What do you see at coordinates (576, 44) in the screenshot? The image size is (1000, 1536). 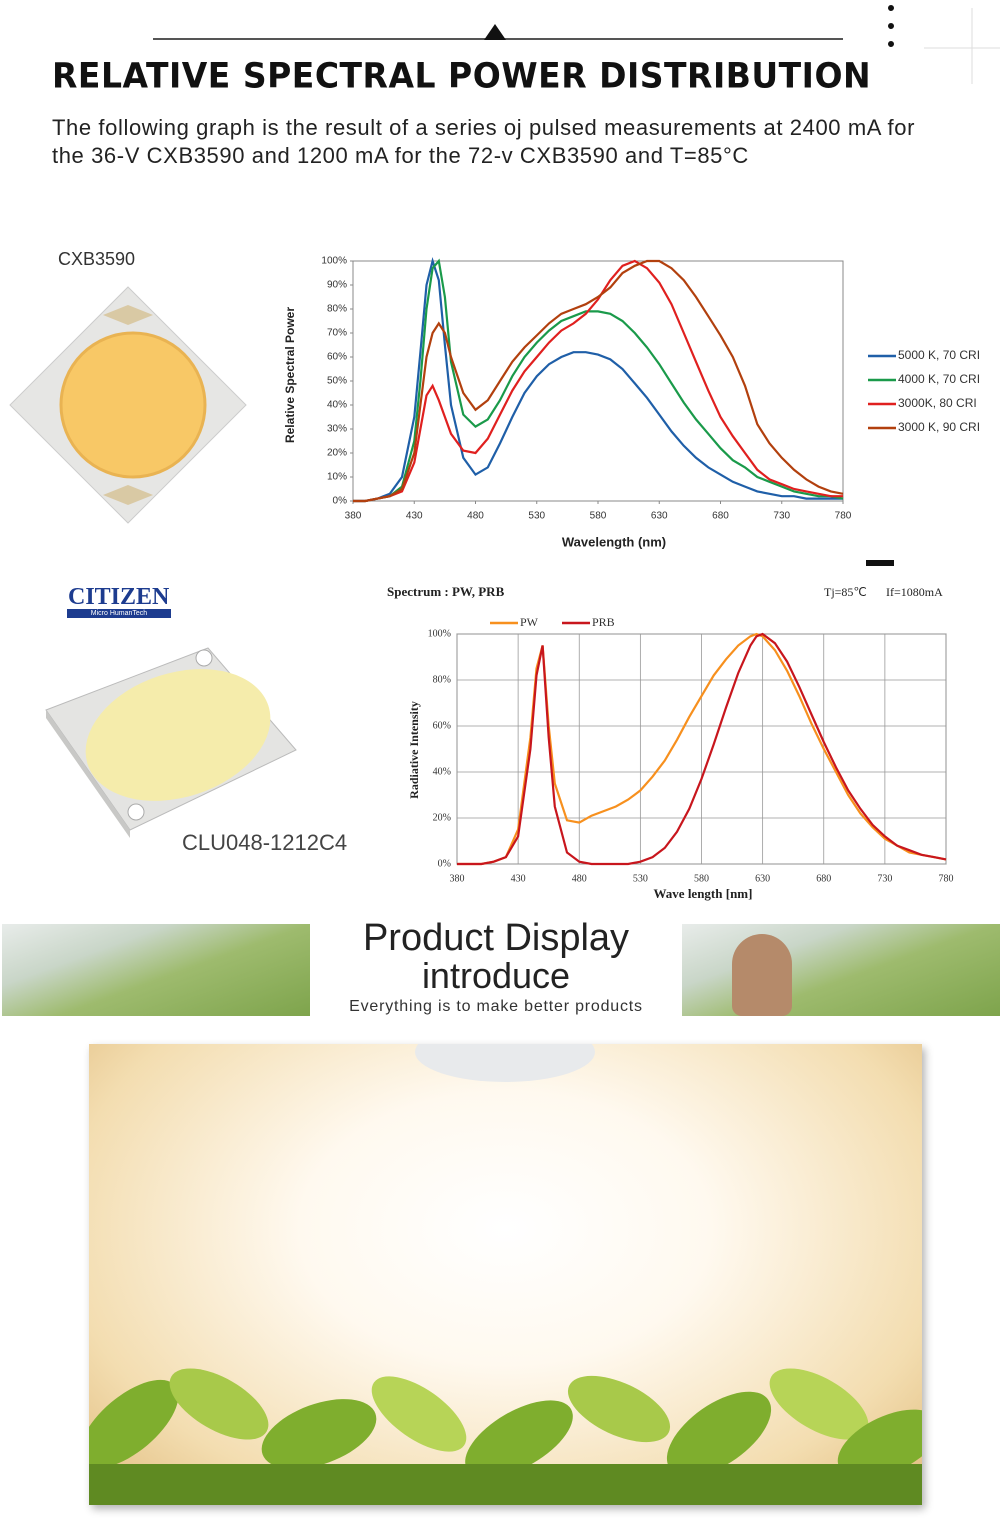 I see `top-decoration` at bounding box center [576, 44].